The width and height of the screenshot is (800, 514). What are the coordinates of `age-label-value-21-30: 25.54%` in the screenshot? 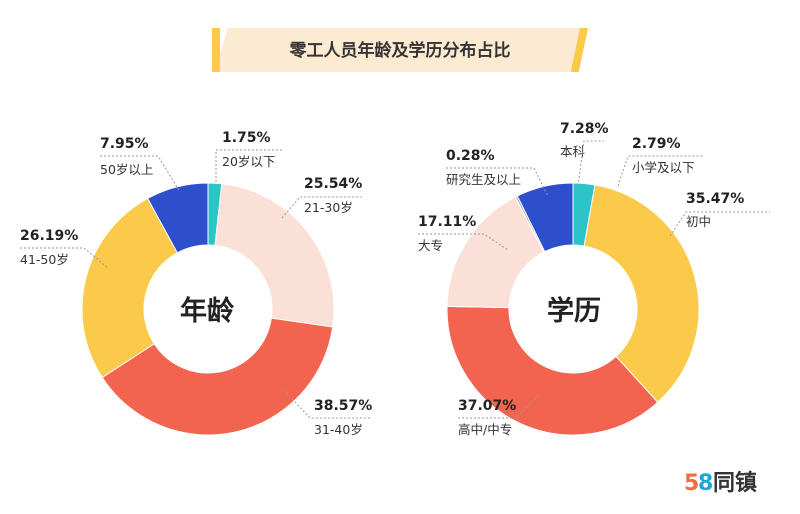 It's located at (333, 184).